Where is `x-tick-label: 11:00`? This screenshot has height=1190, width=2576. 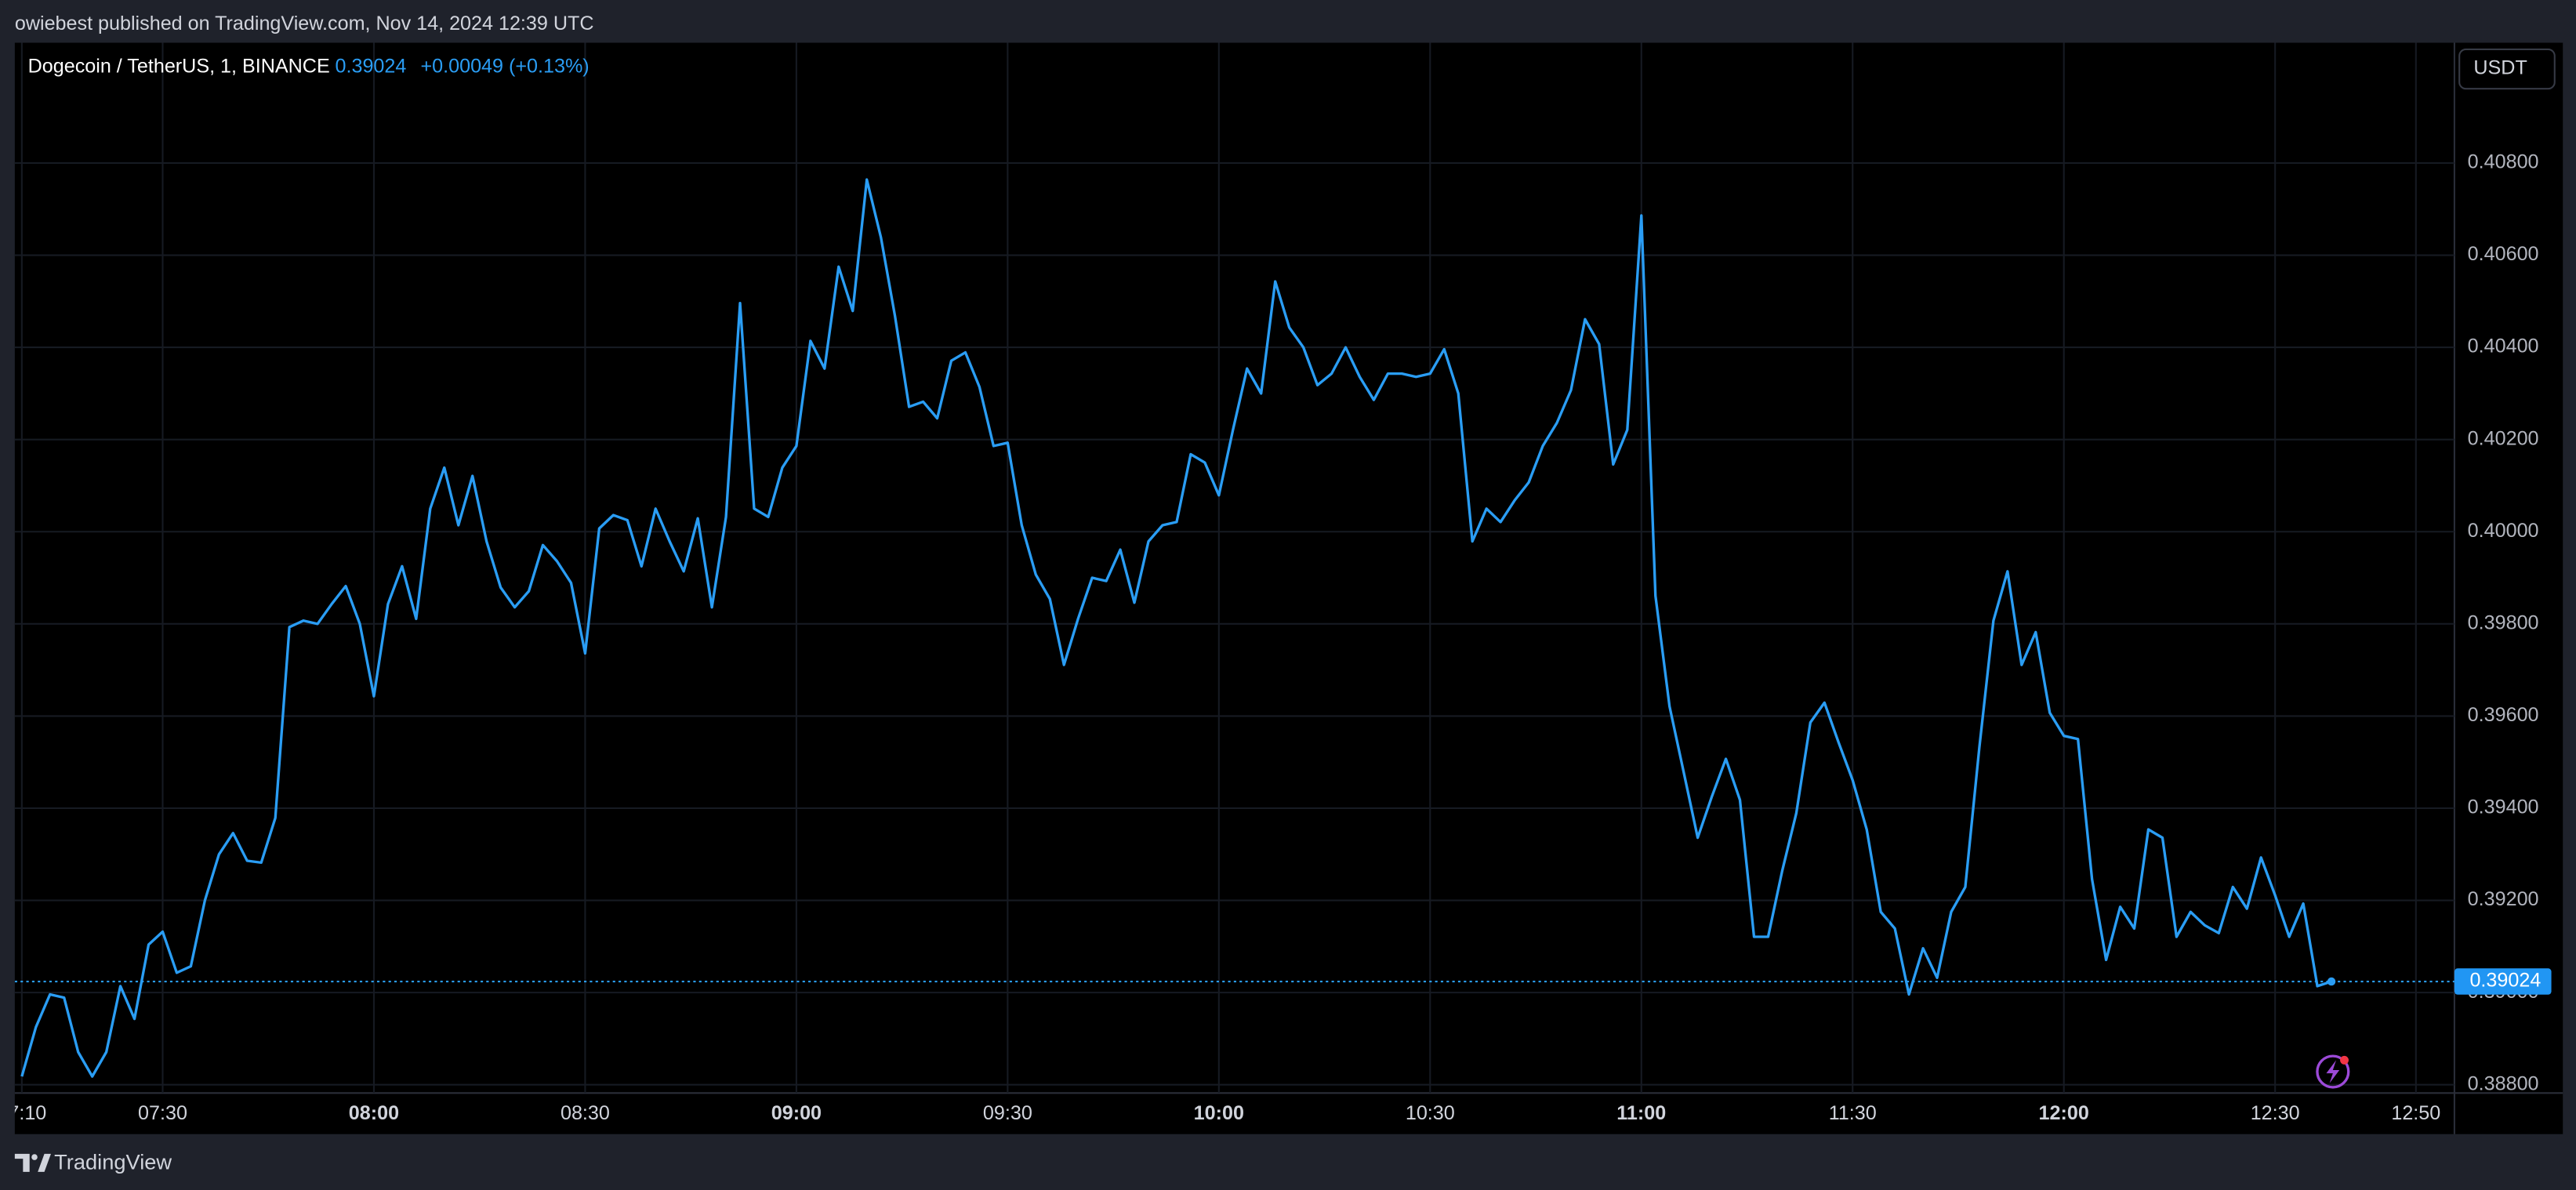
x-tick-label: 11:00 is located at coordinates (1641, 1113).